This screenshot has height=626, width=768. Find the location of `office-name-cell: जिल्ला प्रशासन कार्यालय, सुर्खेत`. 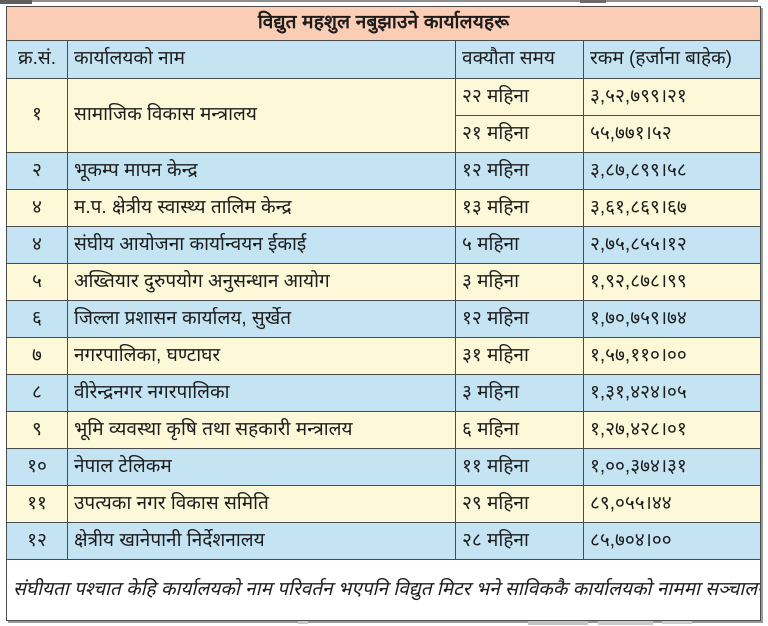

office-name-cell: जिल्ला प्रशासन कार्यालय, सुर्खेत is located at coordinates (261, 319).